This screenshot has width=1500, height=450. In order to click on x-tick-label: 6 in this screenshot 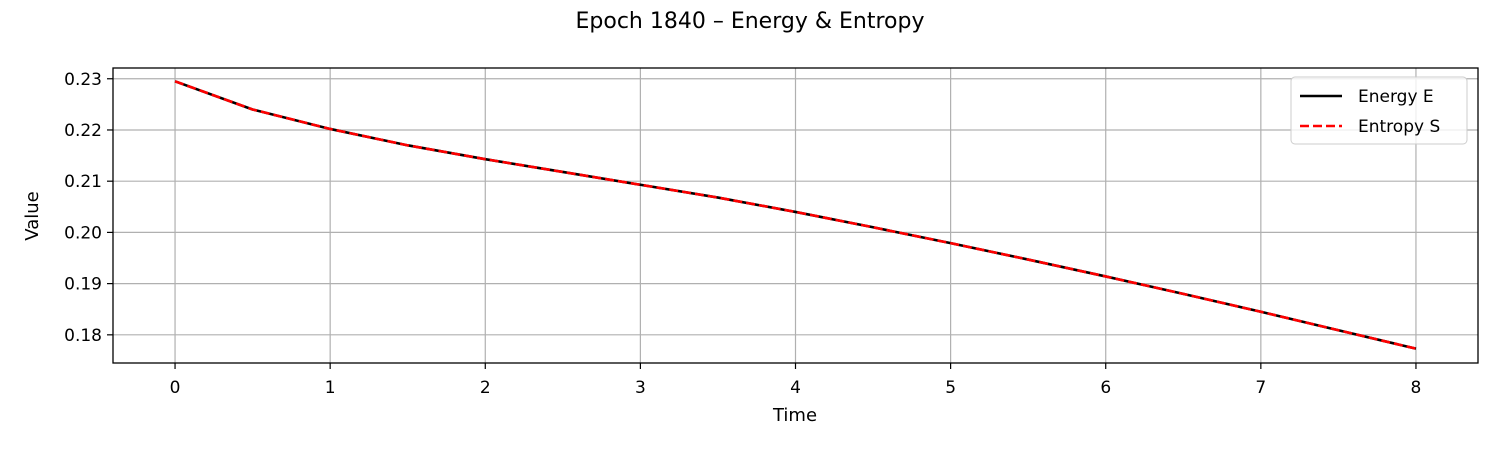, I will do `click(1105, 388)`.